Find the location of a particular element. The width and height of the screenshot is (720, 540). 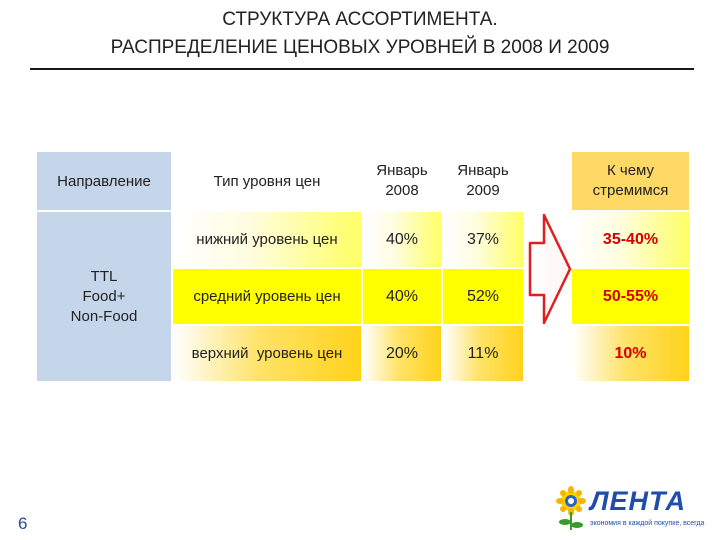

row-high-target: 10% is located at coordinates (630, 353).